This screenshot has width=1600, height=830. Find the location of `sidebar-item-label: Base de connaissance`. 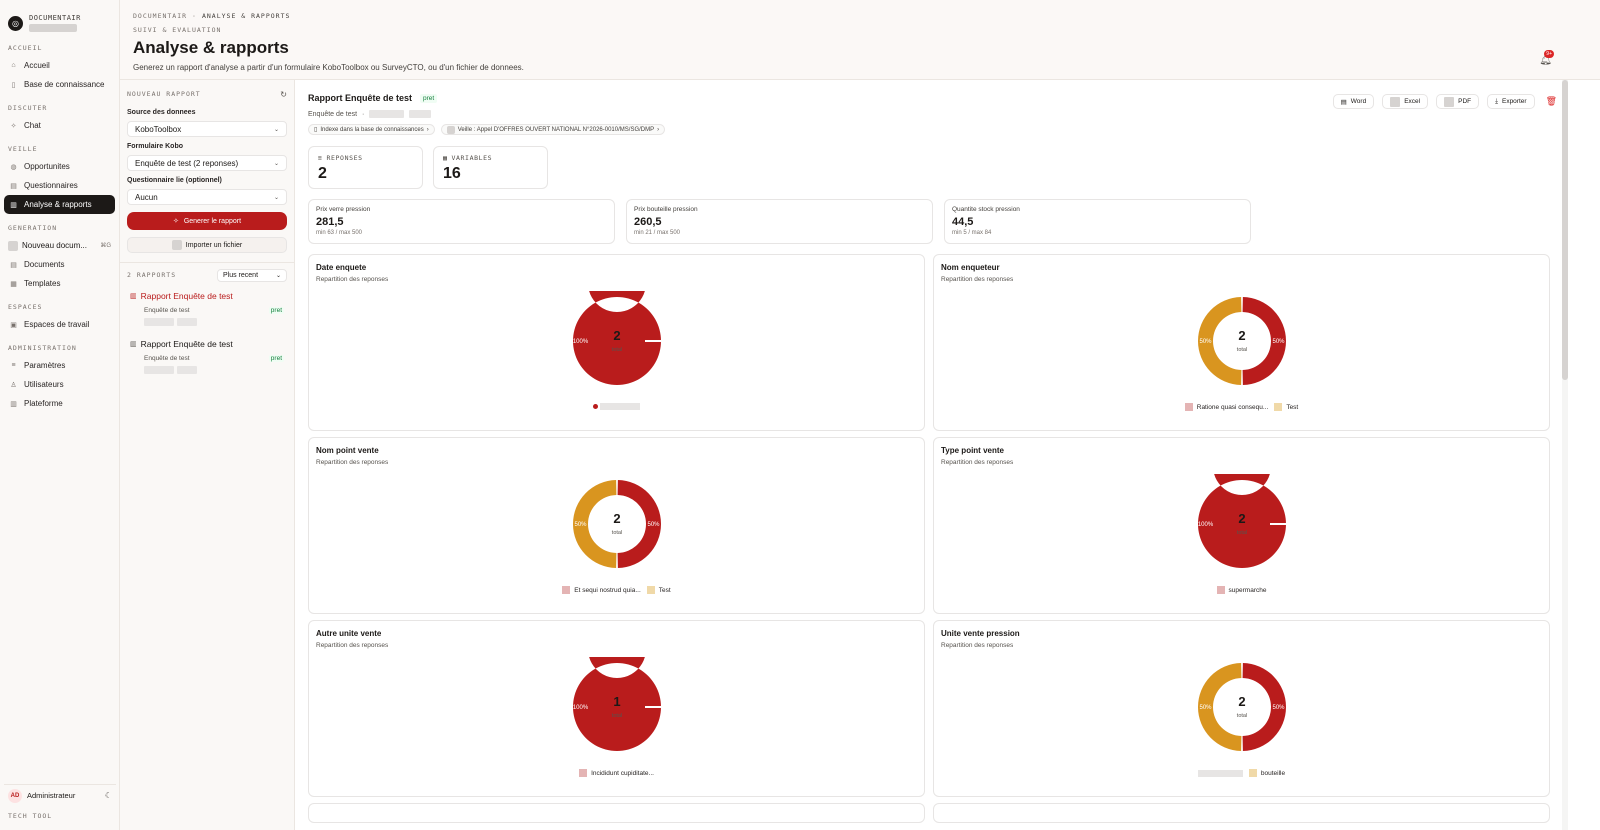

sidebar-item-label: Base de connaissance is located at coordinates (64, 84).